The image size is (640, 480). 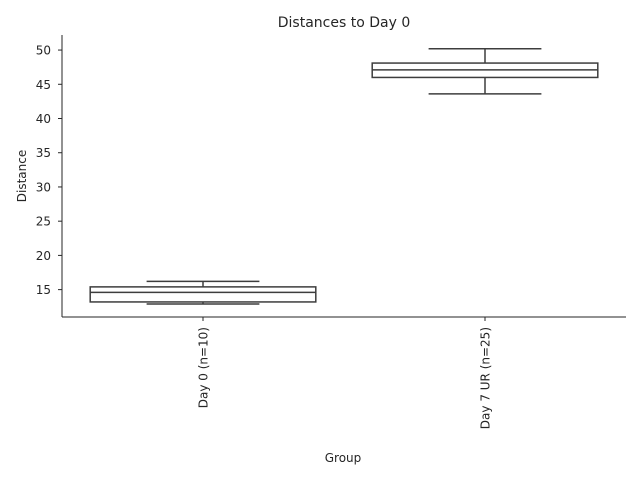 What do you see at coordinates (345, 373) in the screenshot?
I see `x-axis: Day 0 (n=10) Day 7 UR (n=25)` at bounding box center [345, 373].